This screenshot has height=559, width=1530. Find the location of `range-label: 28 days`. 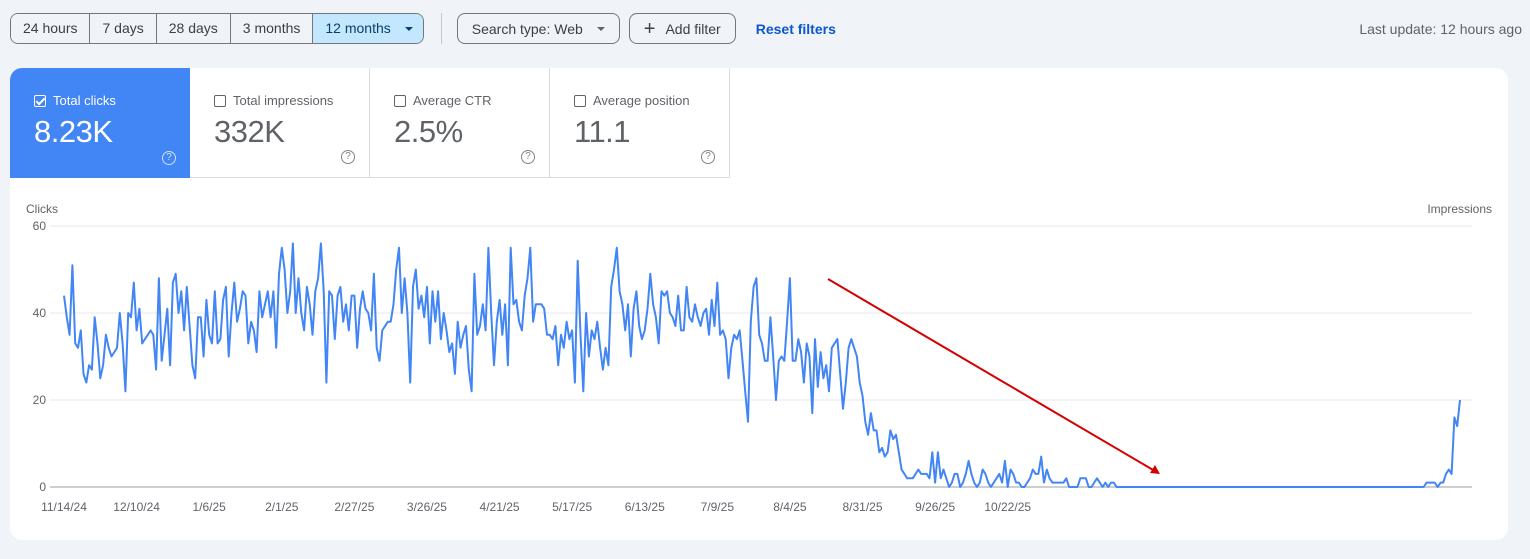

range-label: 28 days is located at coordinates (193, 28).